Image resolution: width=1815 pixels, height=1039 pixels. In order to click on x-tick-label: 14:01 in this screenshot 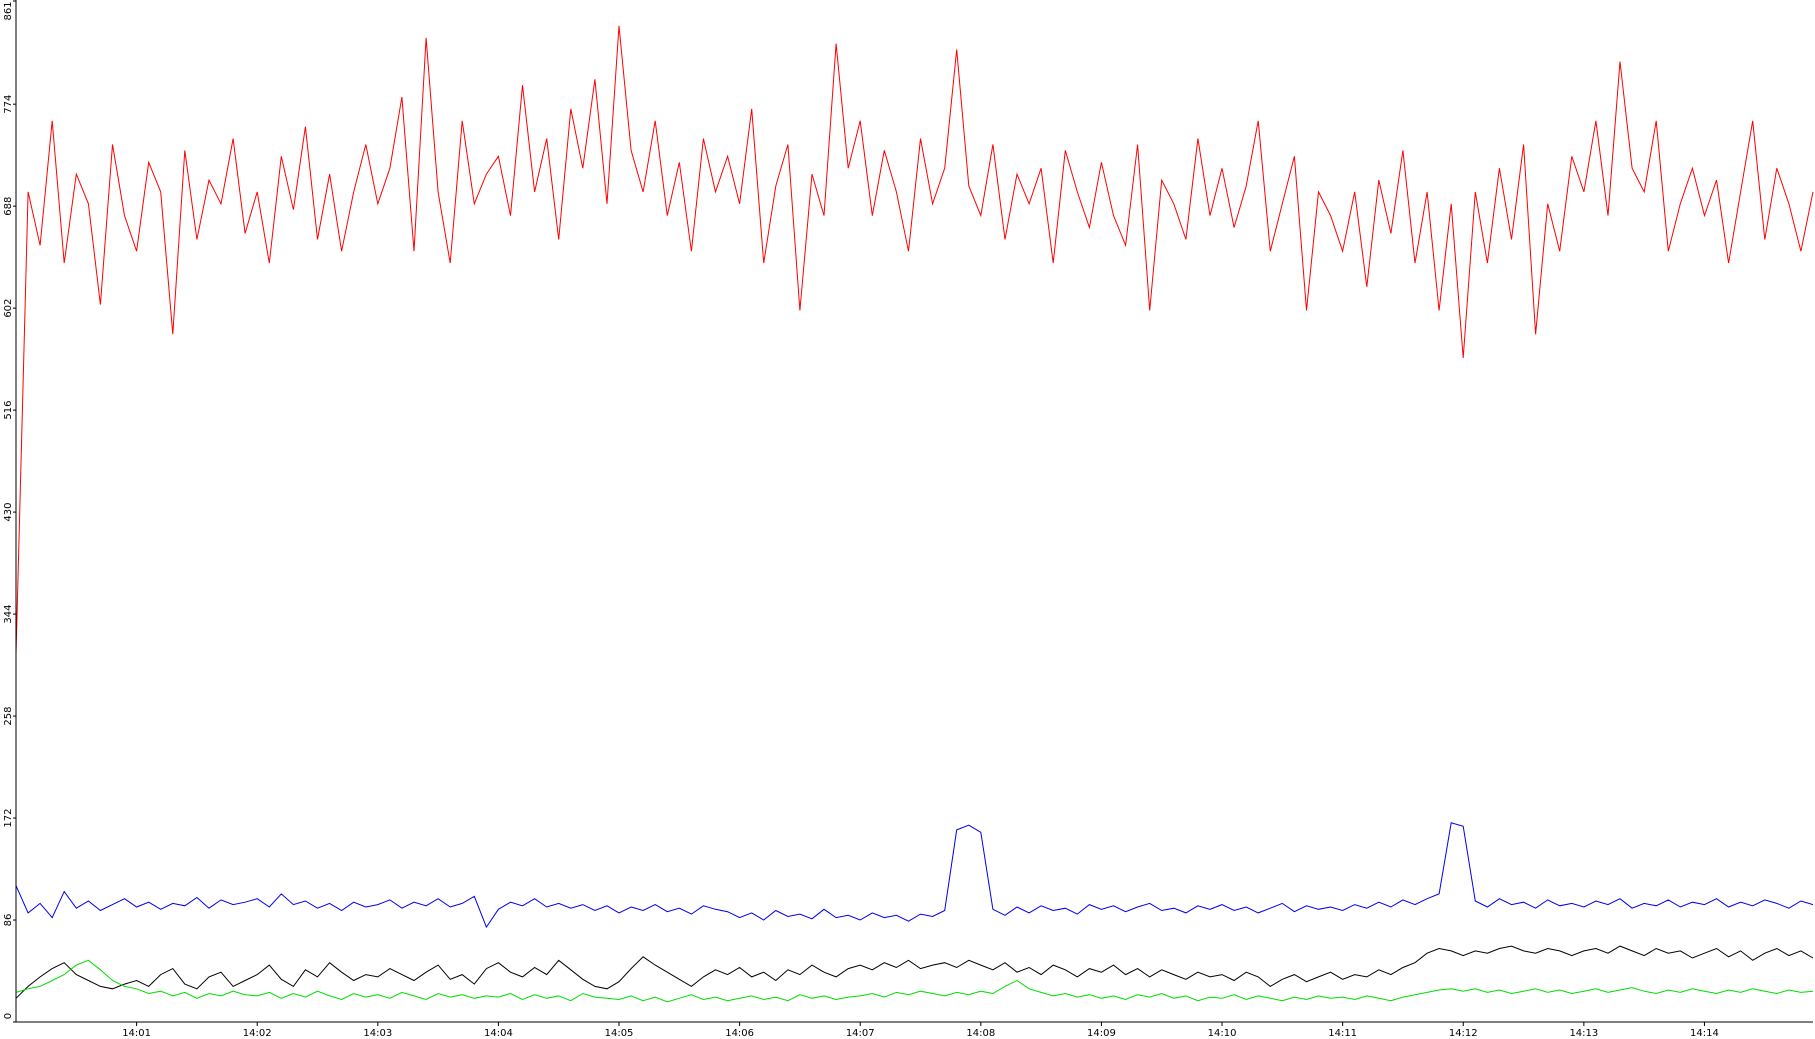, I will do `click(136, 1033)`.